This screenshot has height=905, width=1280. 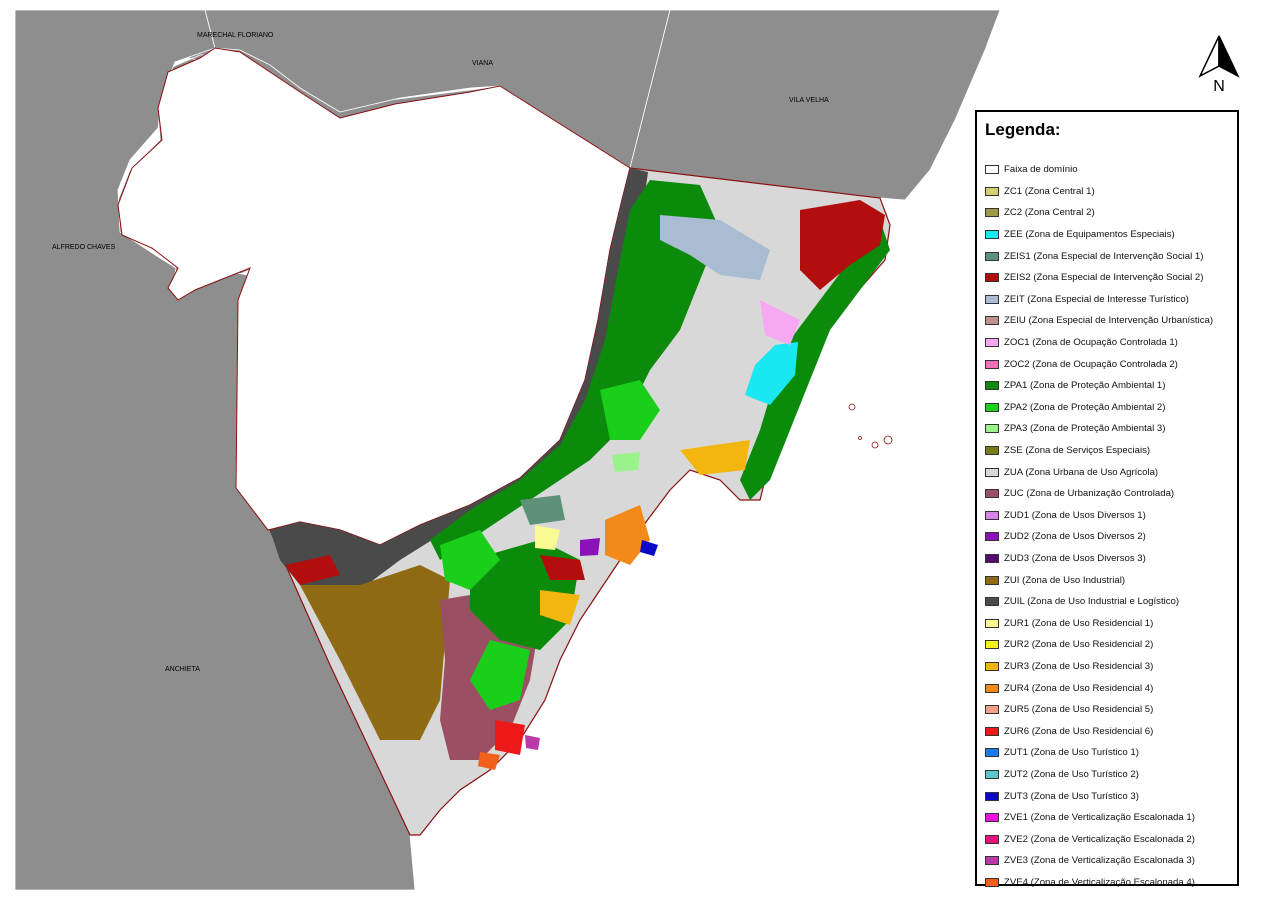 I want to click on label-alfredo-chaves: ALFREDO CHAVES, so click(x=84, y=247).